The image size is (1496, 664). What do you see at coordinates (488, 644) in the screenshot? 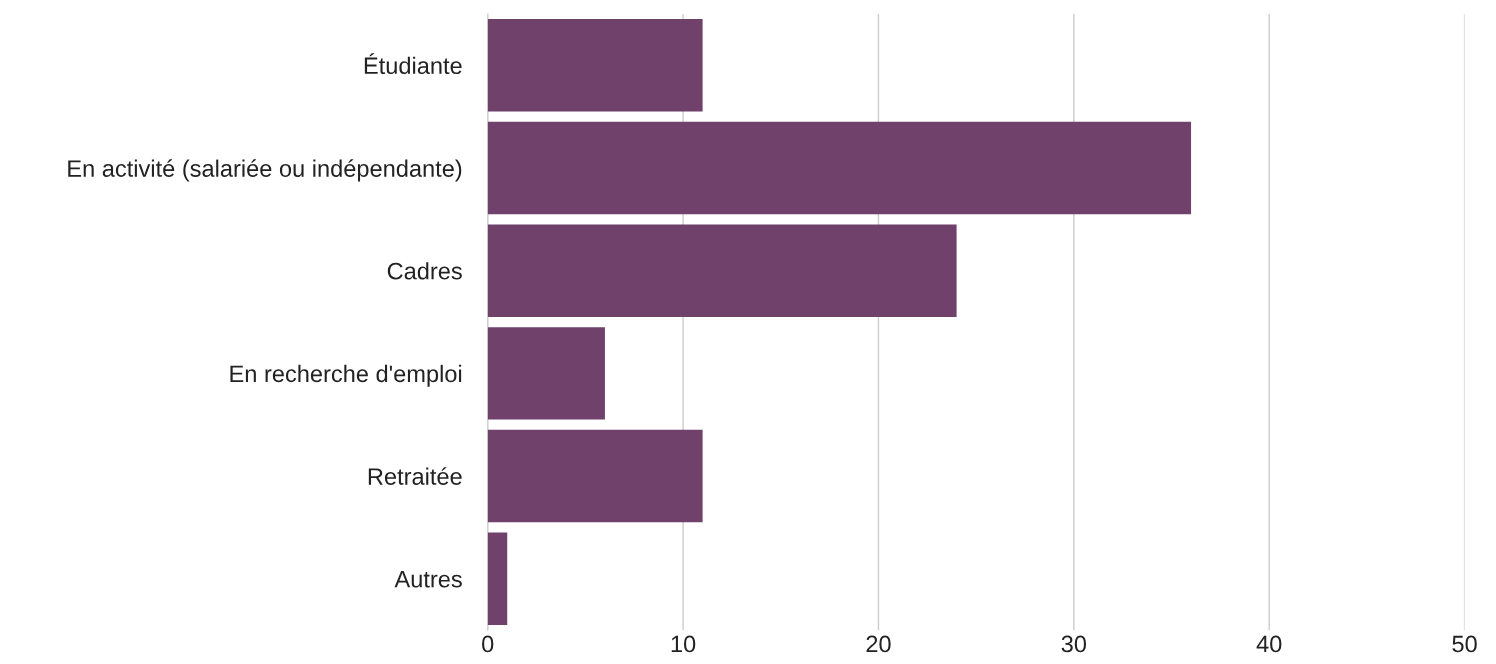
I see `x-tick-label: 0` at bounding box center [488, 644].